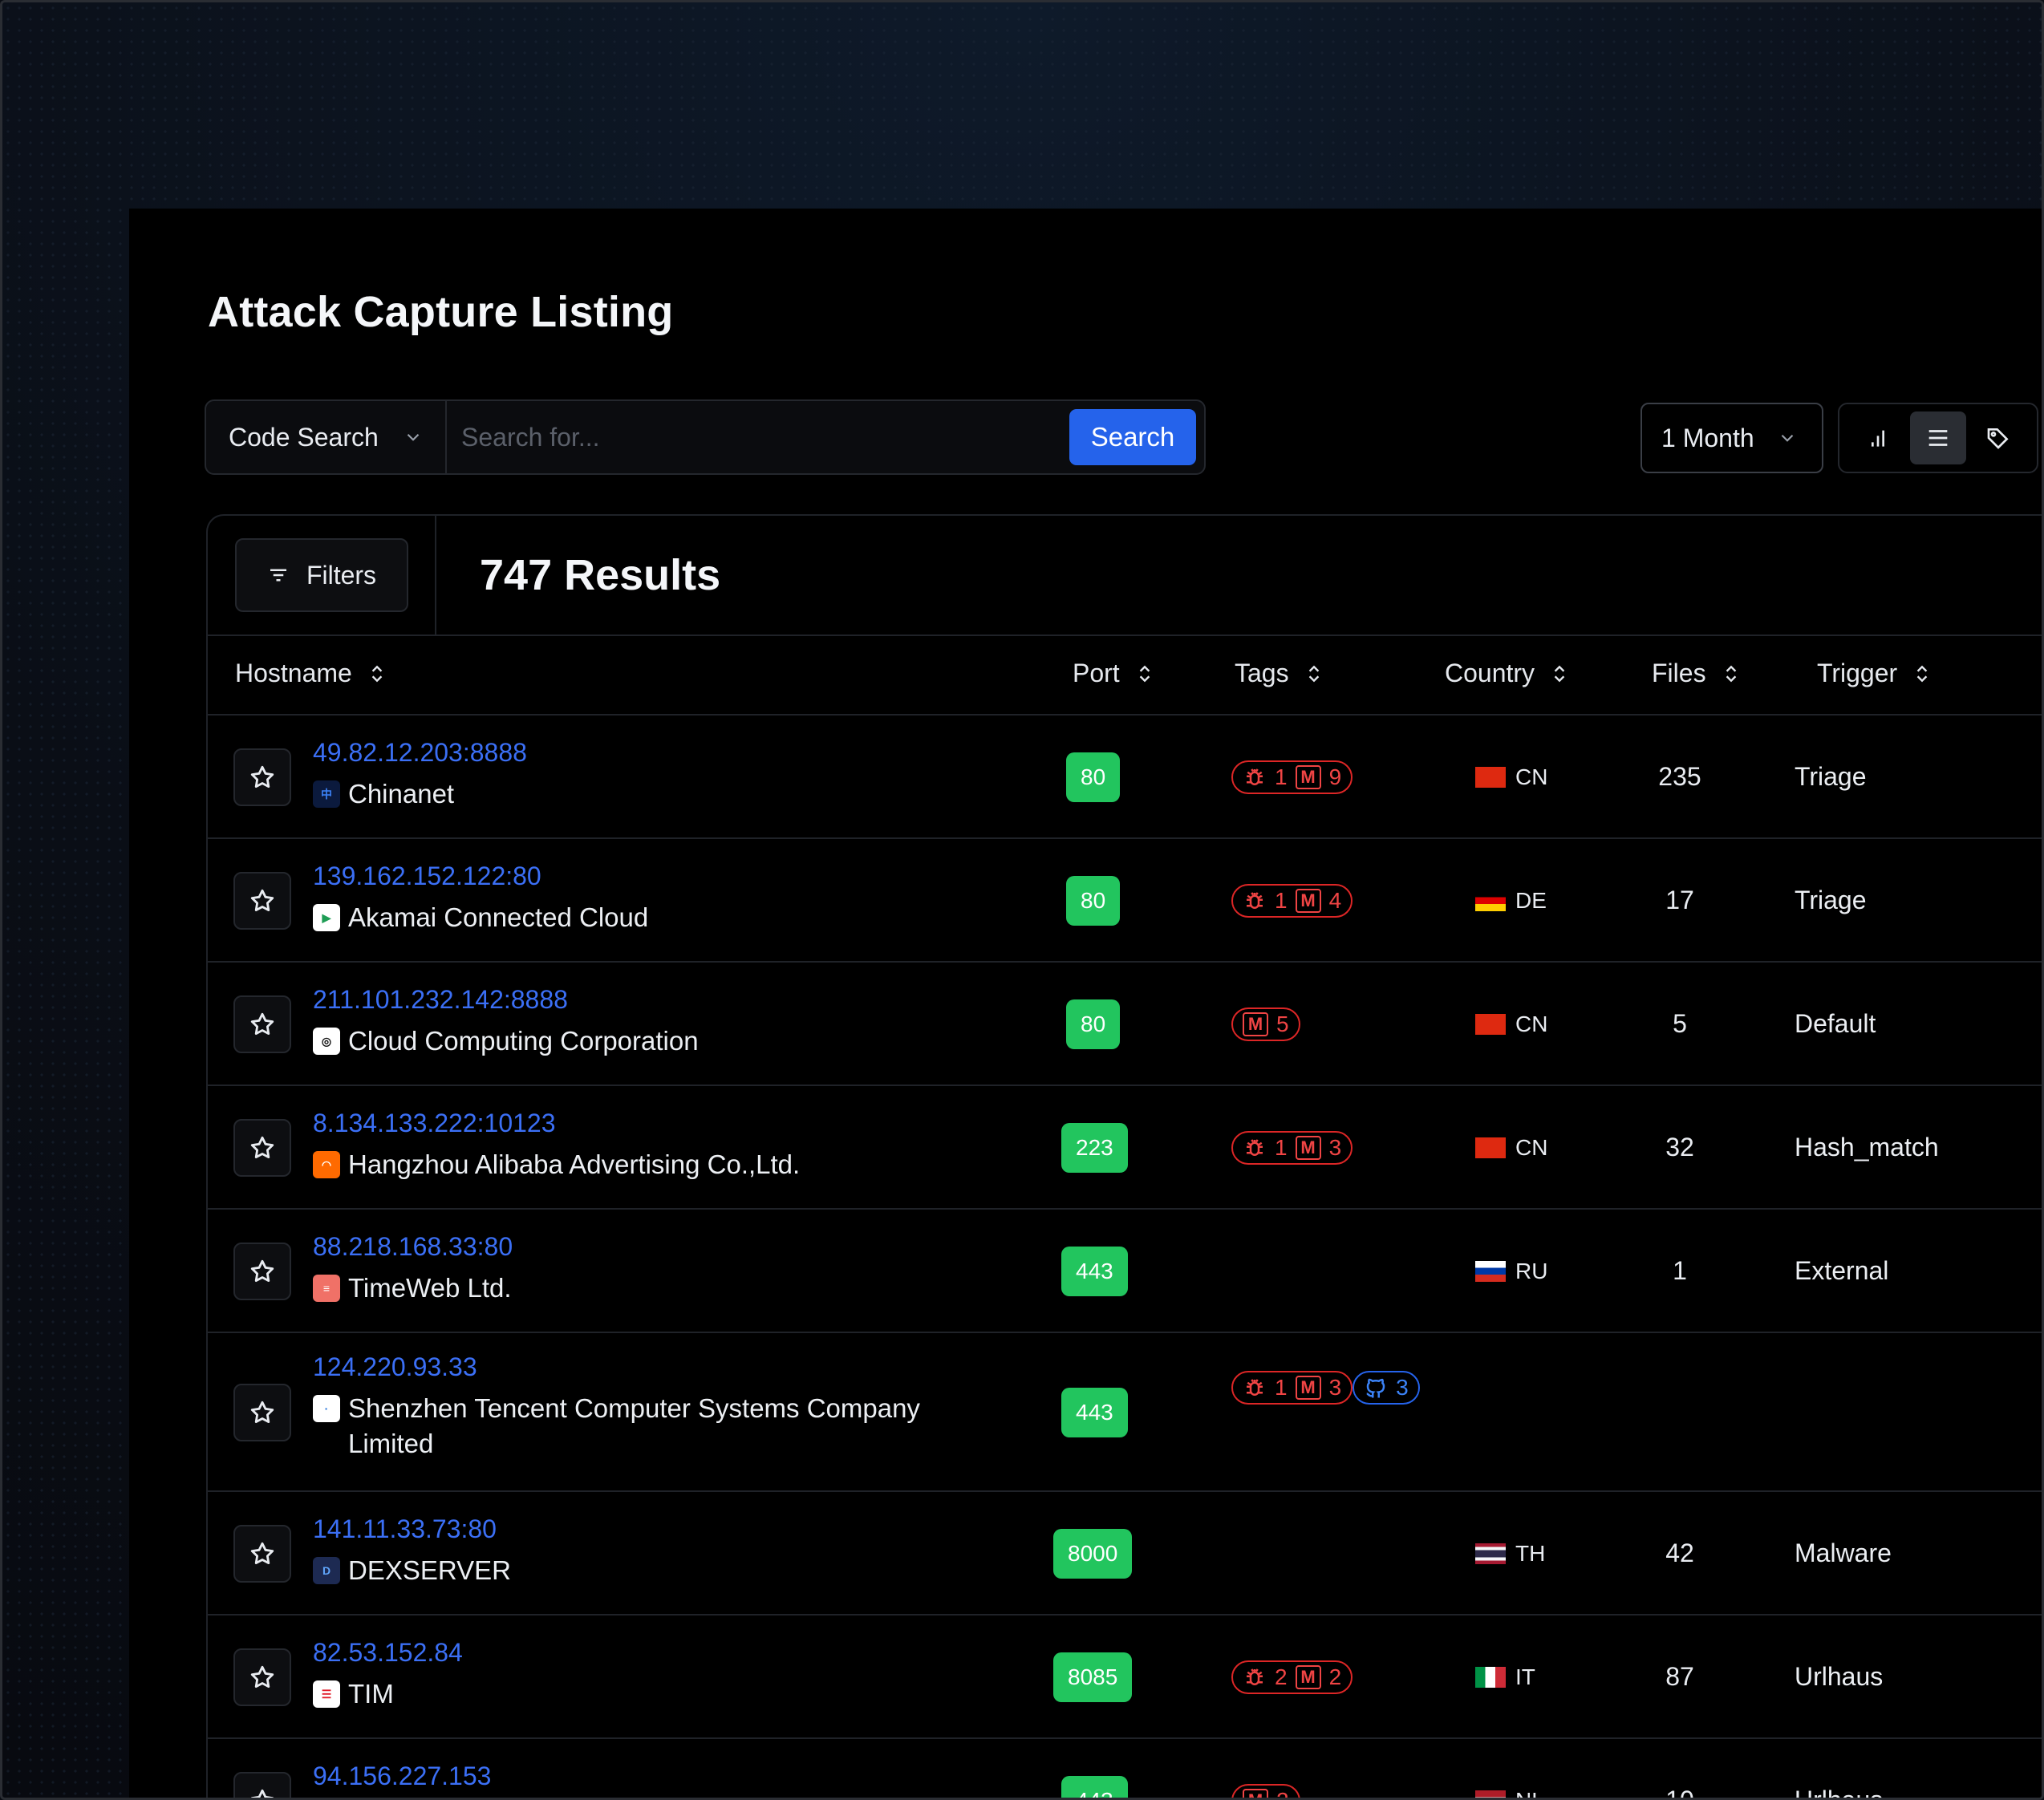  I want to click on organization: ▶ Akamai Connected Cloud, so click(674, 917).